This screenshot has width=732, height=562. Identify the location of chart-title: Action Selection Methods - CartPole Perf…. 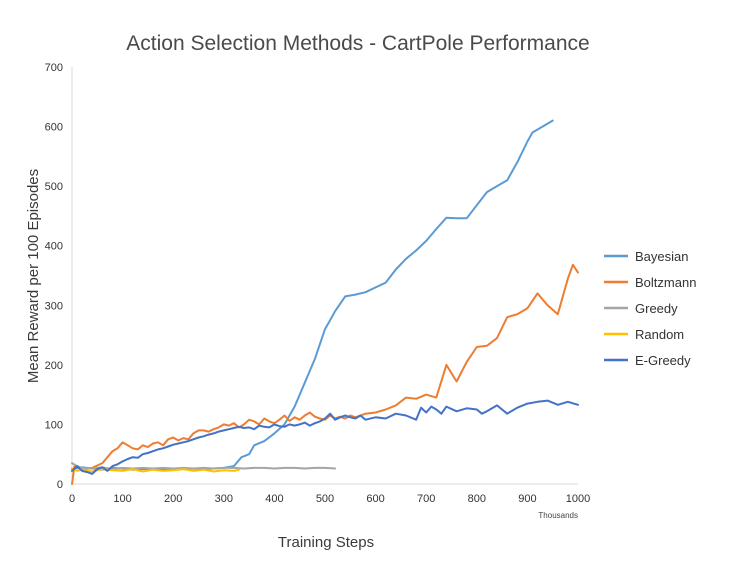
(357, 43).